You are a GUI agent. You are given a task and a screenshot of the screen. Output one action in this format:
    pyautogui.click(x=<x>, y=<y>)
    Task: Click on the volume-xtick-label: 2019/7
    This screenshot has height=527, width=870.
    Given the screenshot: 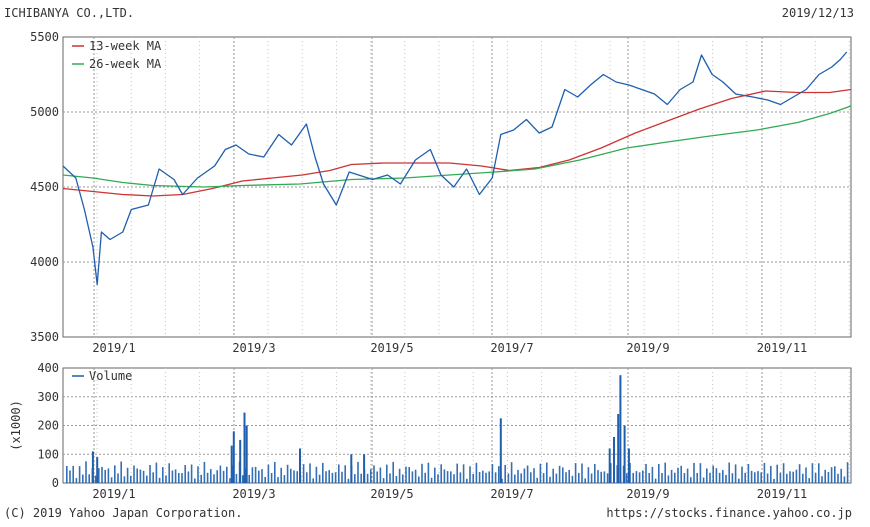 What is the action you would take?
    pyautogui.click(x=511, y=494)
    